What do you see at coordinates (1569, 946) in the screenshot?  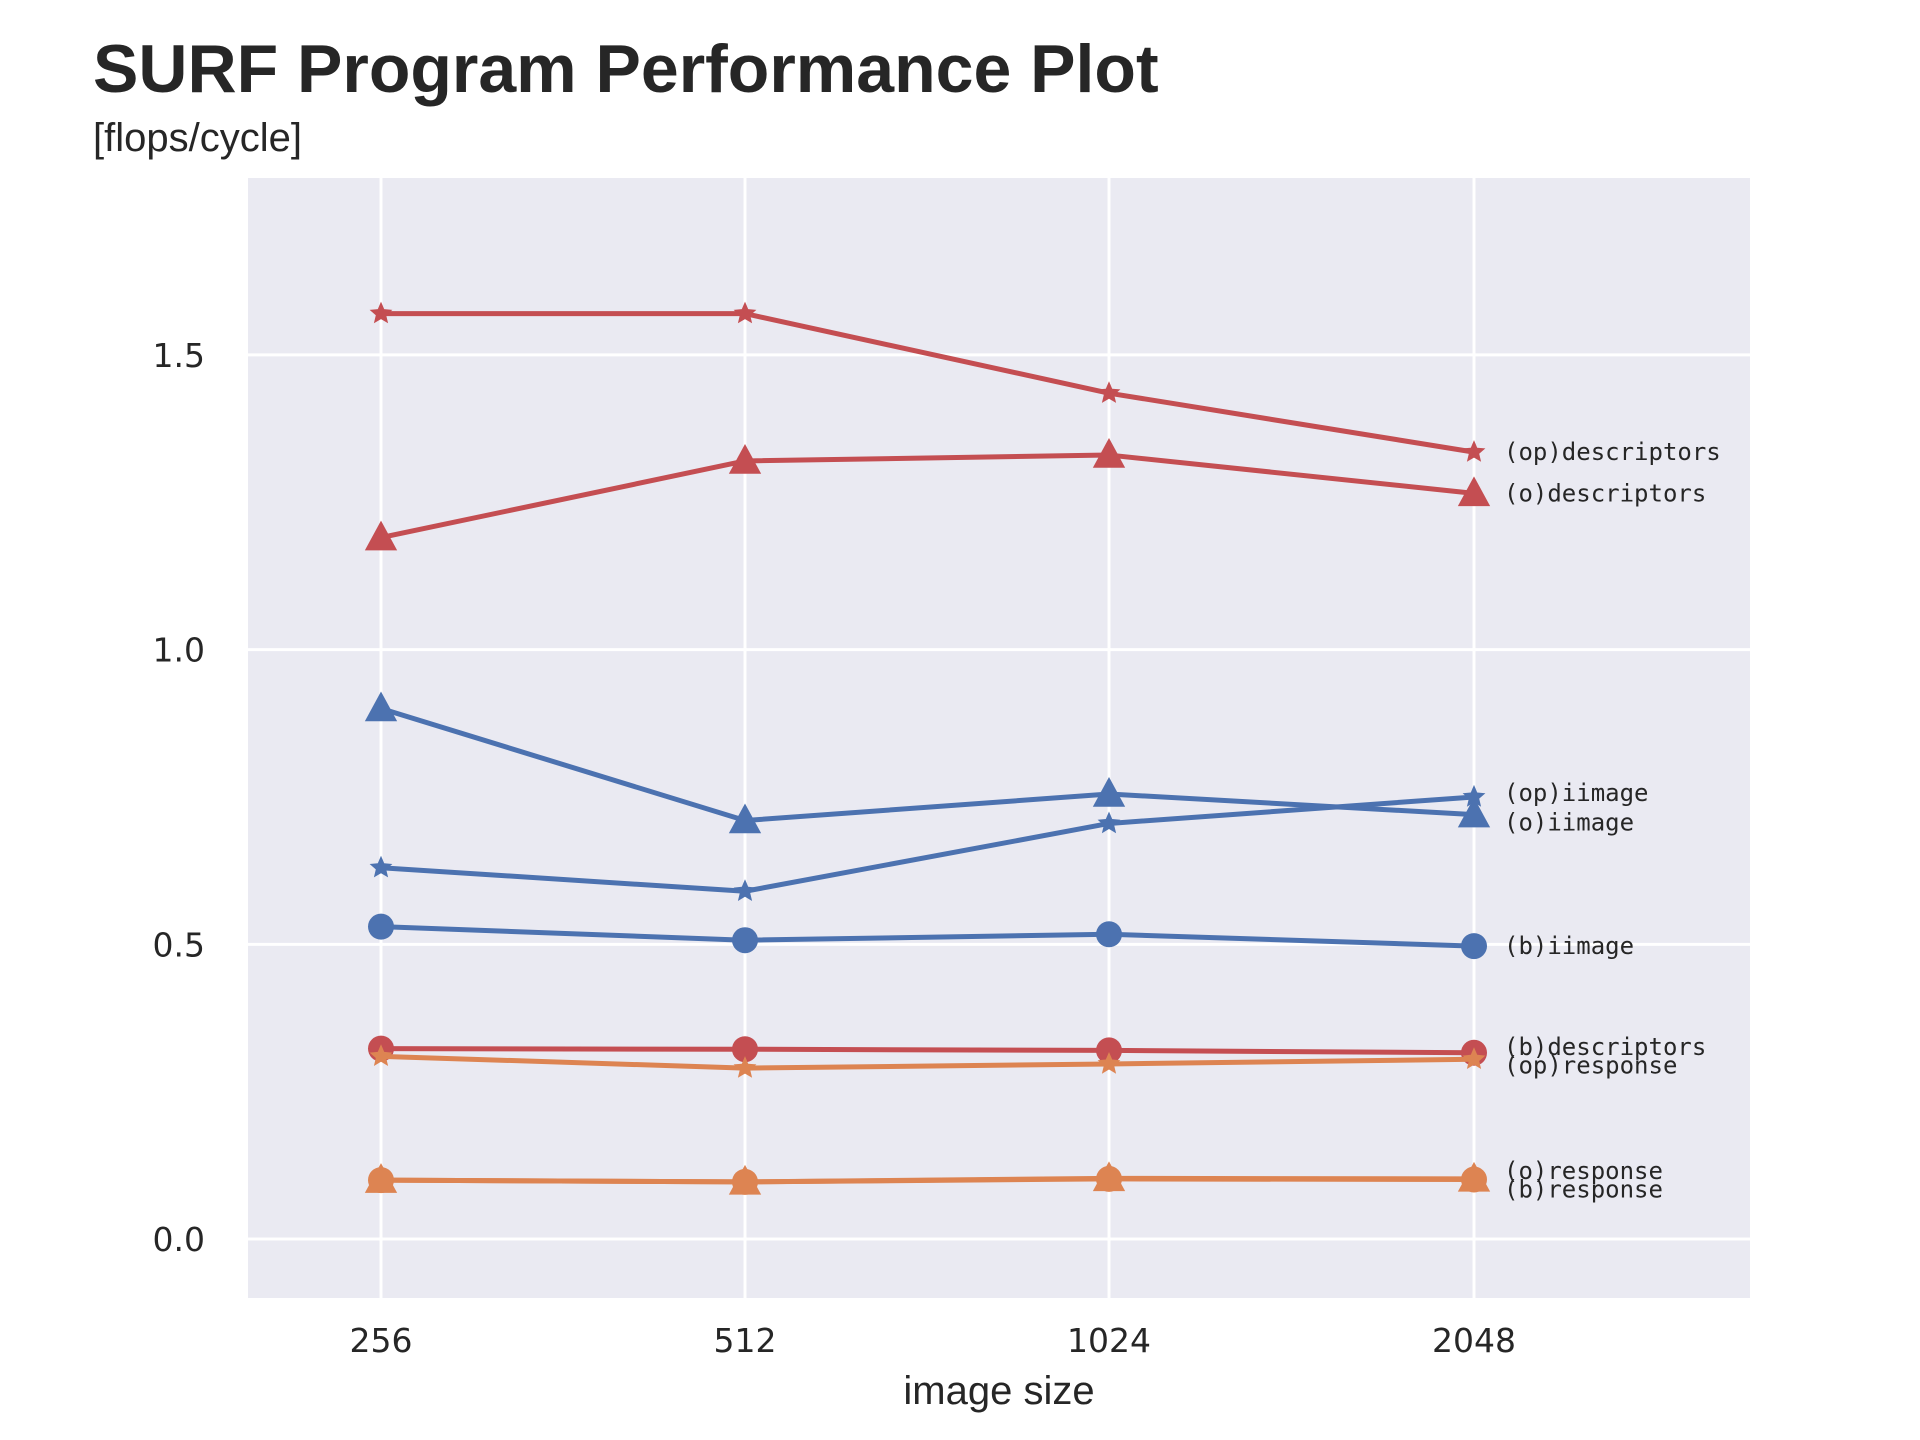 I see `series-label: (b)iimage` at bounding box center [1569, 946].